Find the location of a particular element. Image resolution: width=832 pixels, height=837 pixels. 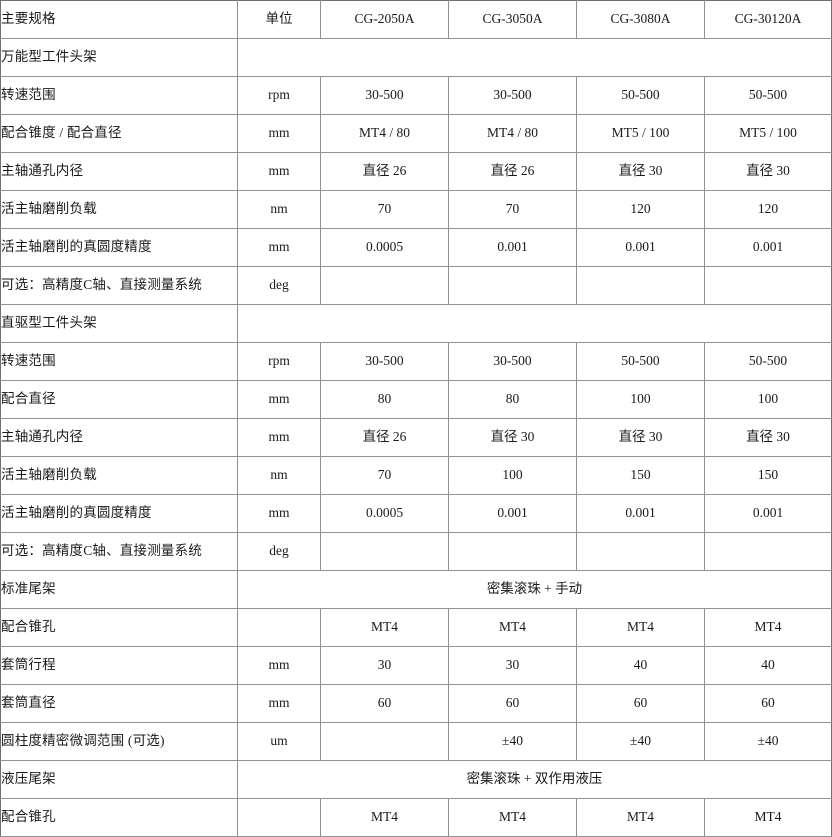

row-unit: um is located at coordinates (279, 741).